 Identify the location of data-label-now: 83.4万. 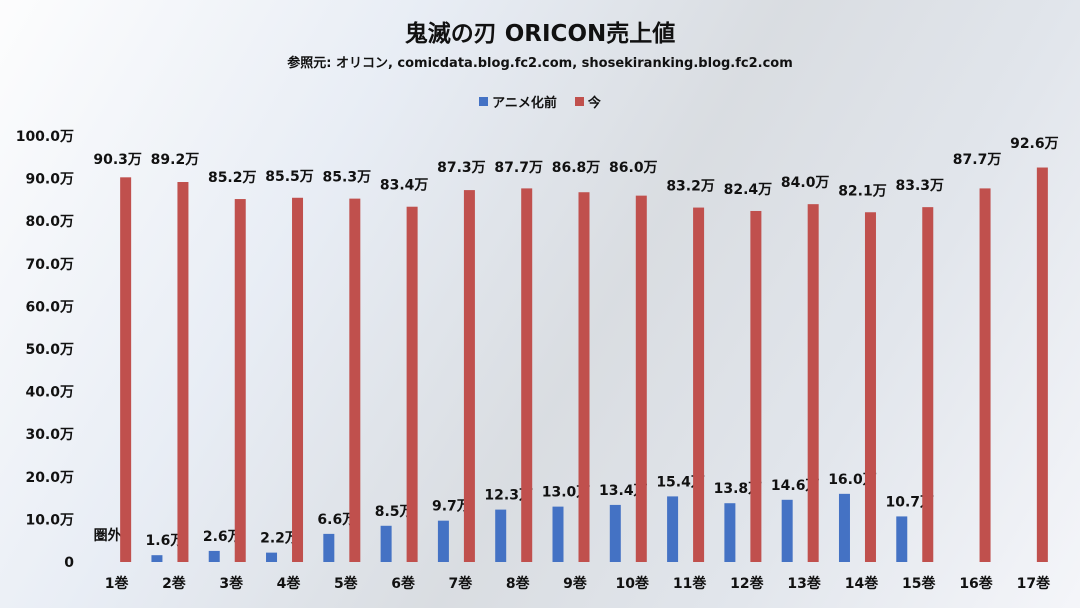
(404, 186).